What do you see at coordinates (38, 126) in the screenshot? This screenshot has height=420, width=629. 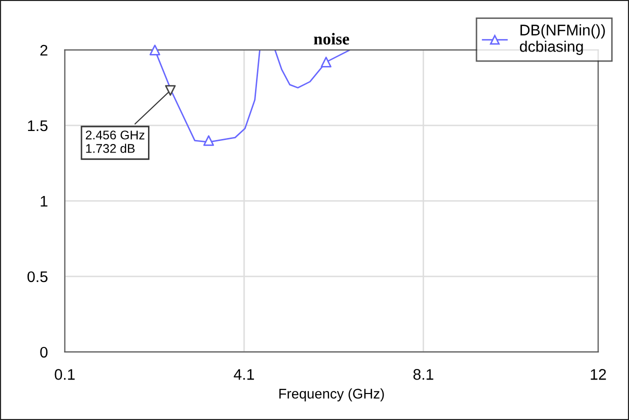 I see `y-tick-label: 1.5` at bounding box center [38, 126].